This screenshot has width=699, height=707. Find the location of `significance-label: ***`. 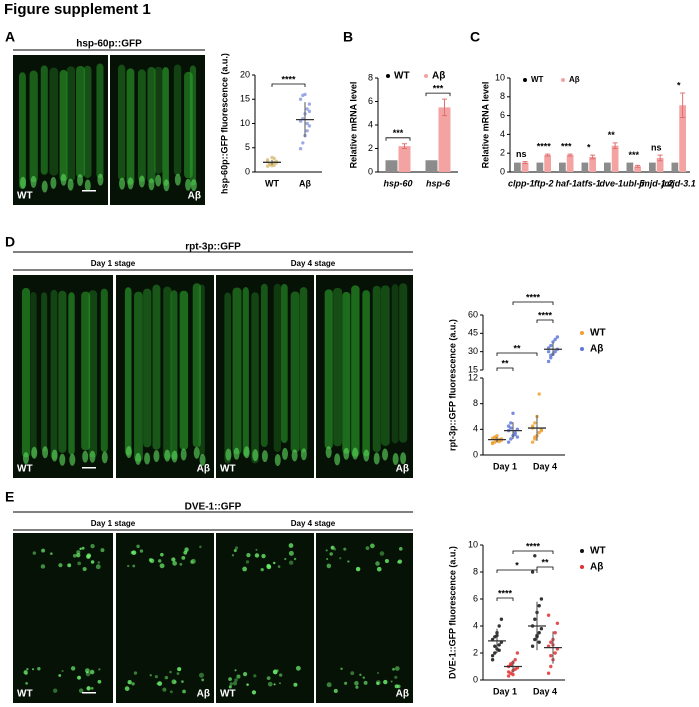

significance-label: *** is located at coordinates (398, 133).